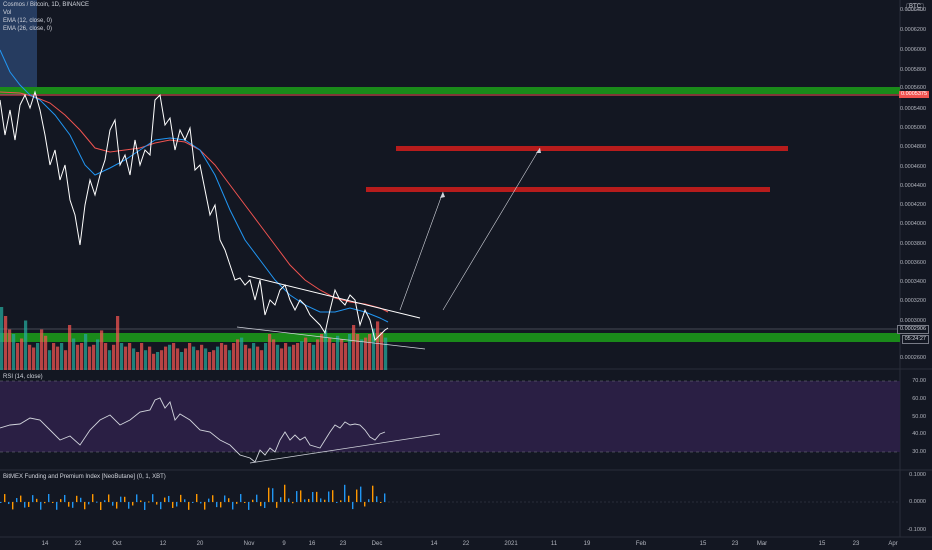  Describe the element at coordinates (46, 5) in the screenshot. I see `symbol-title: Cosmos / Bitcoin, 1D, BINANCE` at that location.